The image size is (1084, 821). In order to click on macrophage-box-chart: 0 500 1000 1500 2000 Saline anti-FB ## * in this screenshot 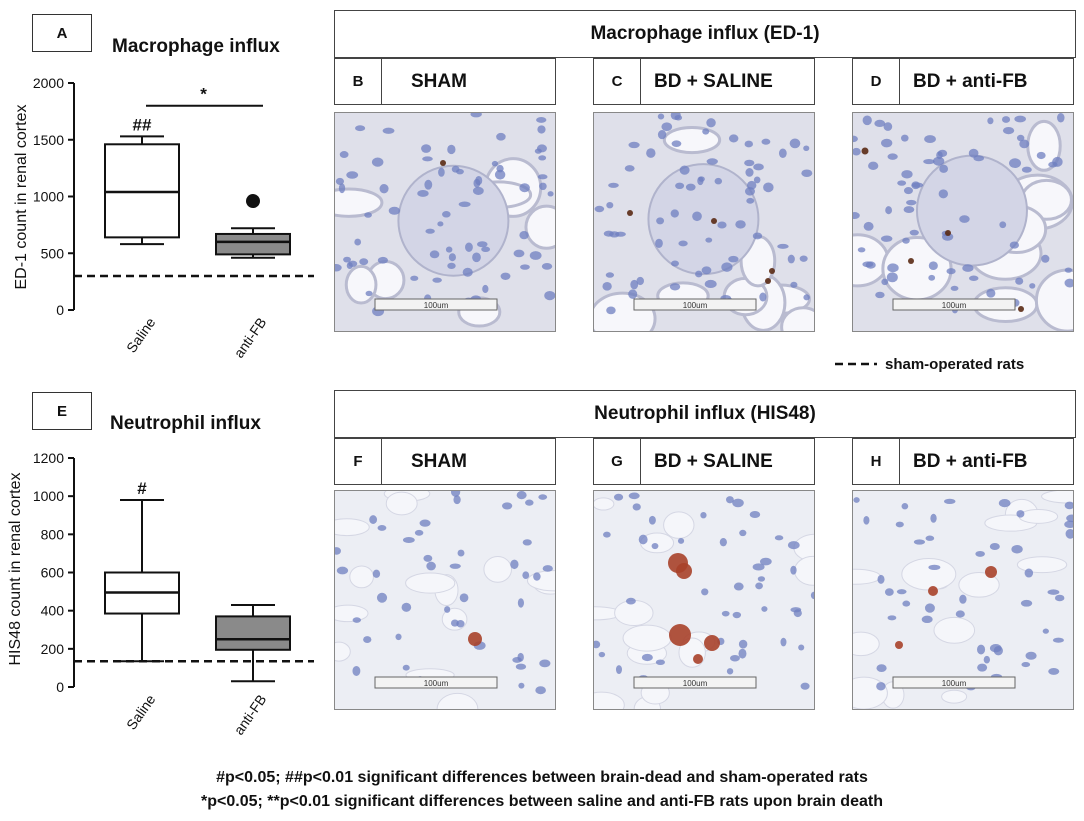, I will do `click(173, 218)`.